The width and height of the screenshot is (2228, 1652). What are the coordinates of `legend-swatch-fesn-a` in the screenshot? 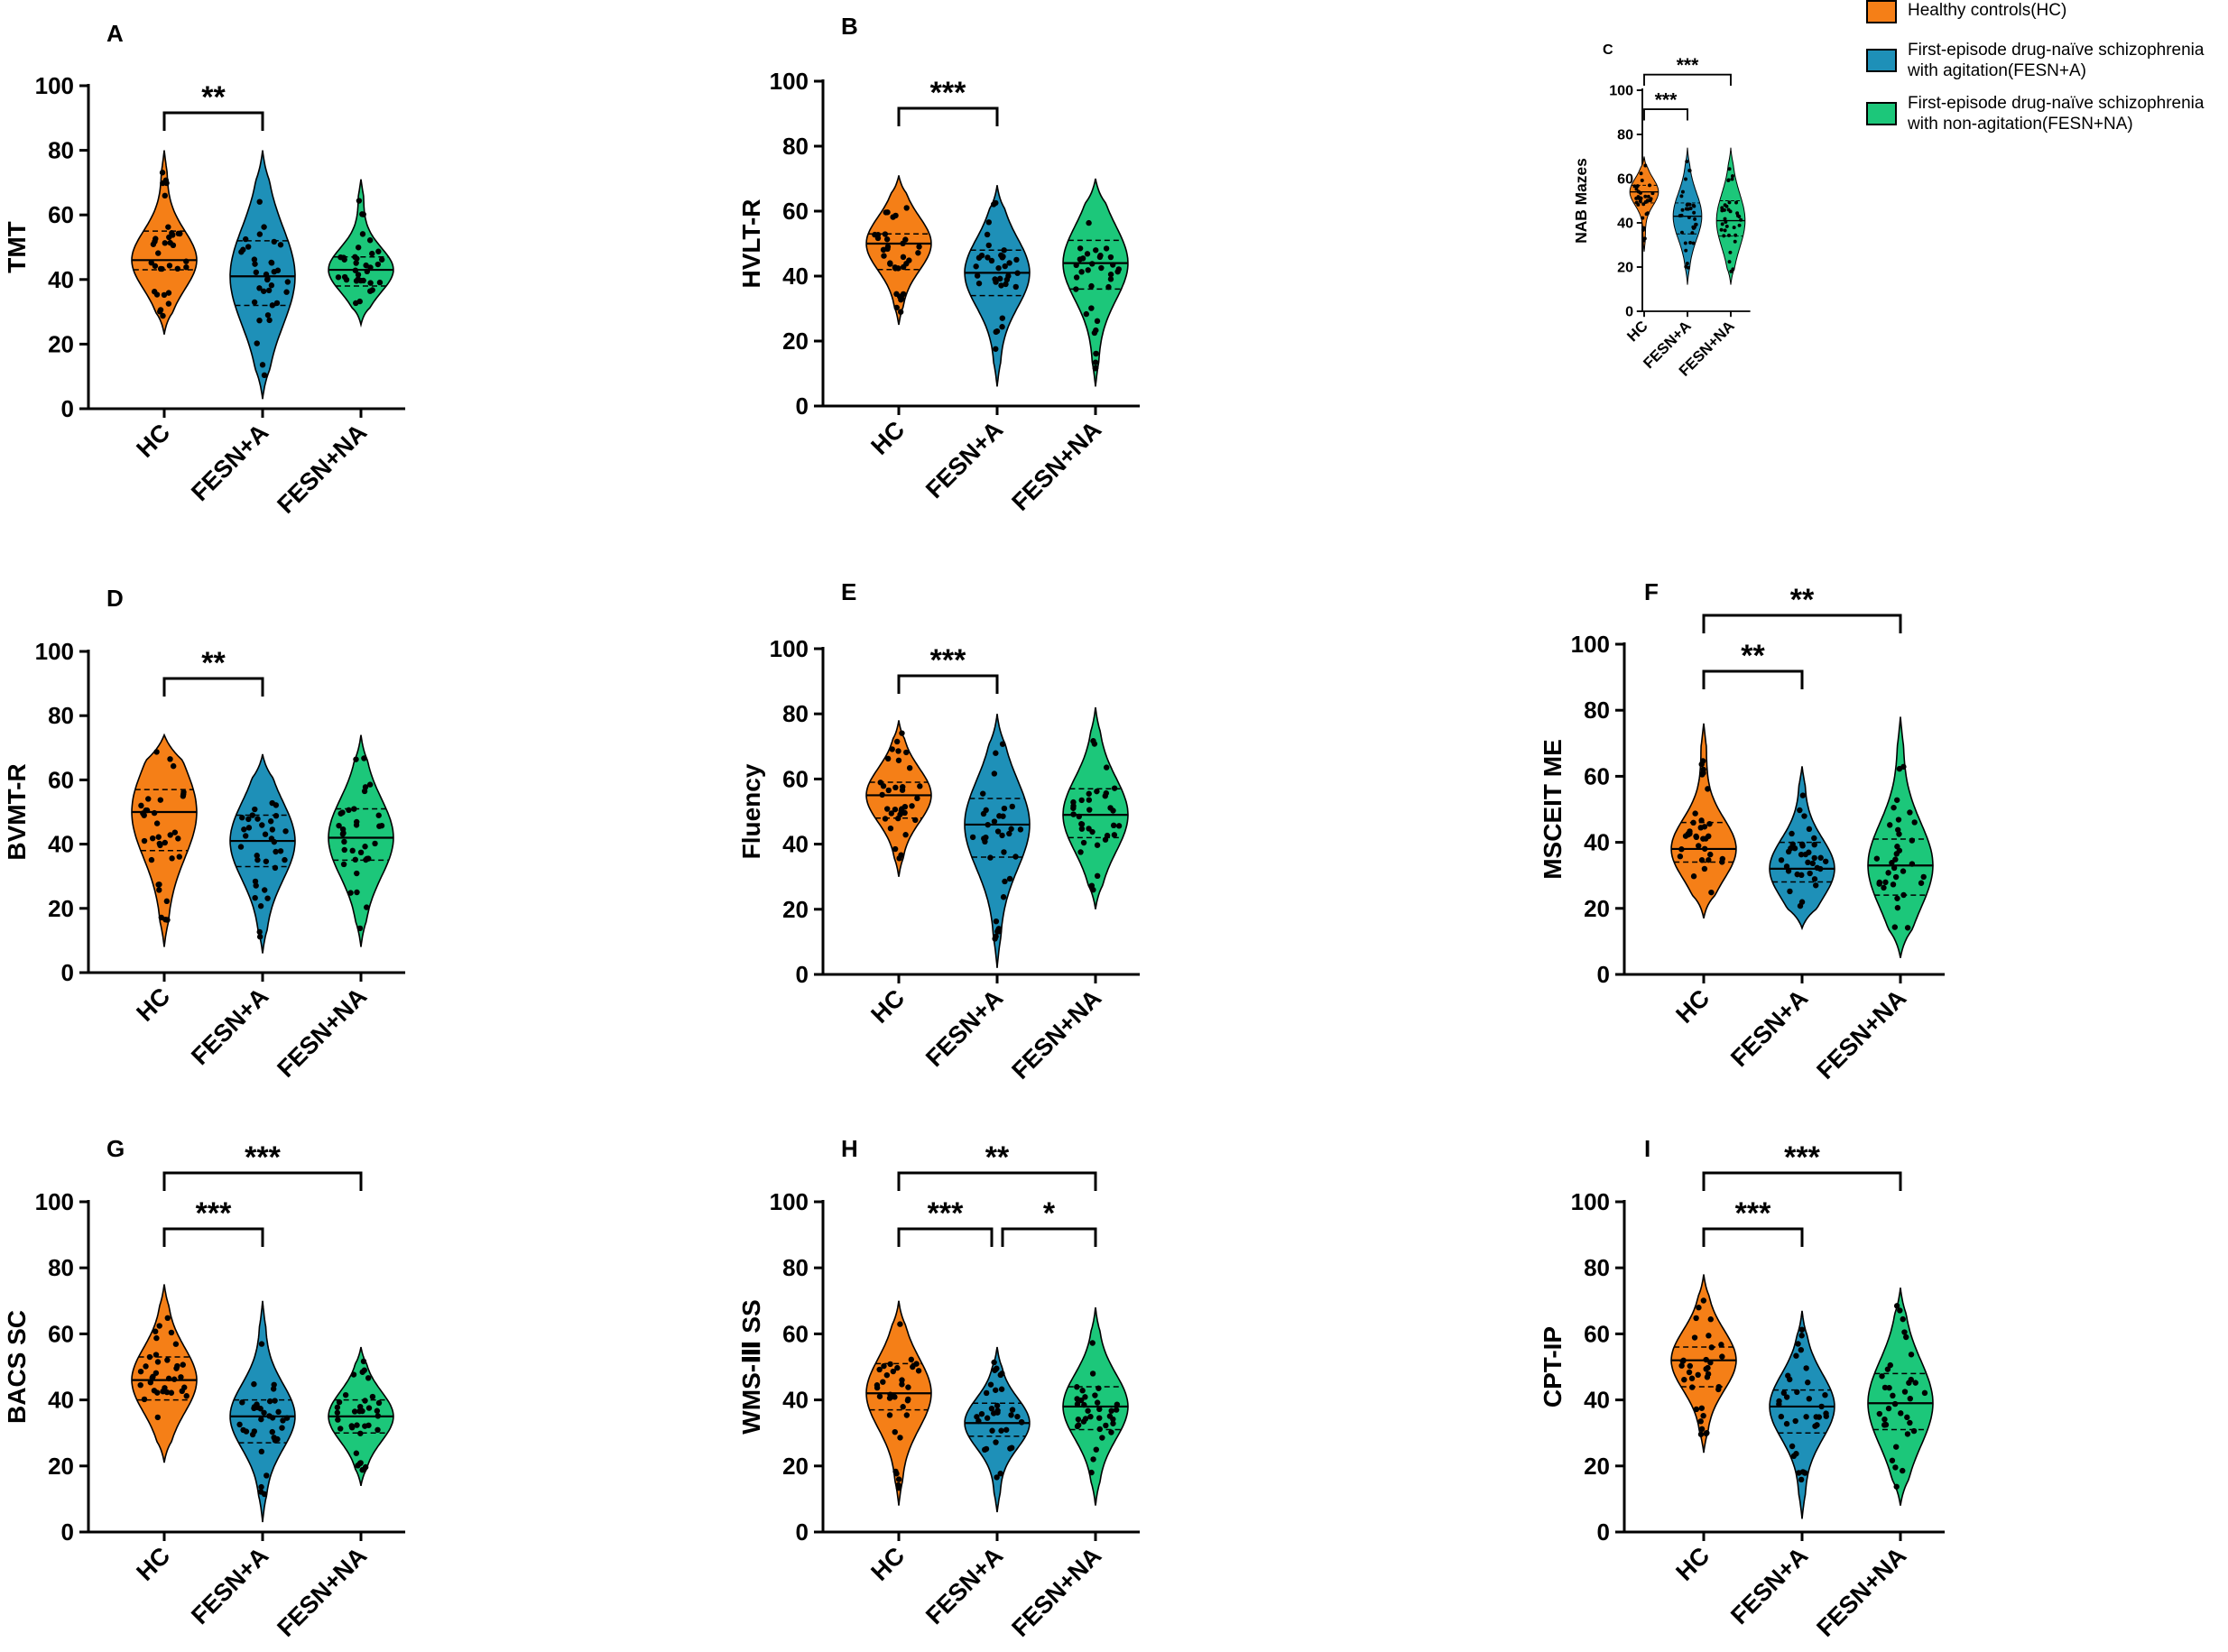 It's located at (1881, 60).